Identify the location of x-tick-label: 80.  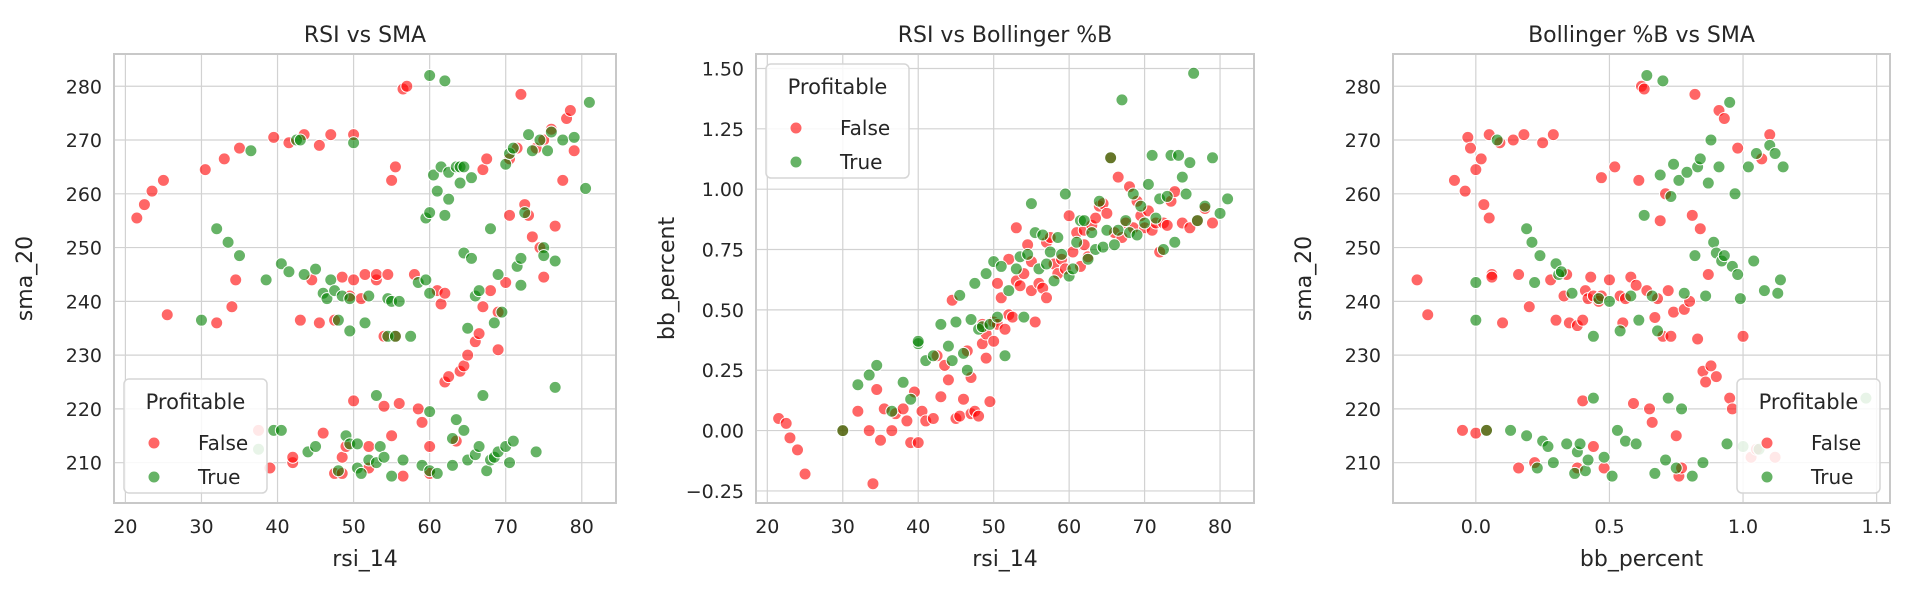
(582, 527).